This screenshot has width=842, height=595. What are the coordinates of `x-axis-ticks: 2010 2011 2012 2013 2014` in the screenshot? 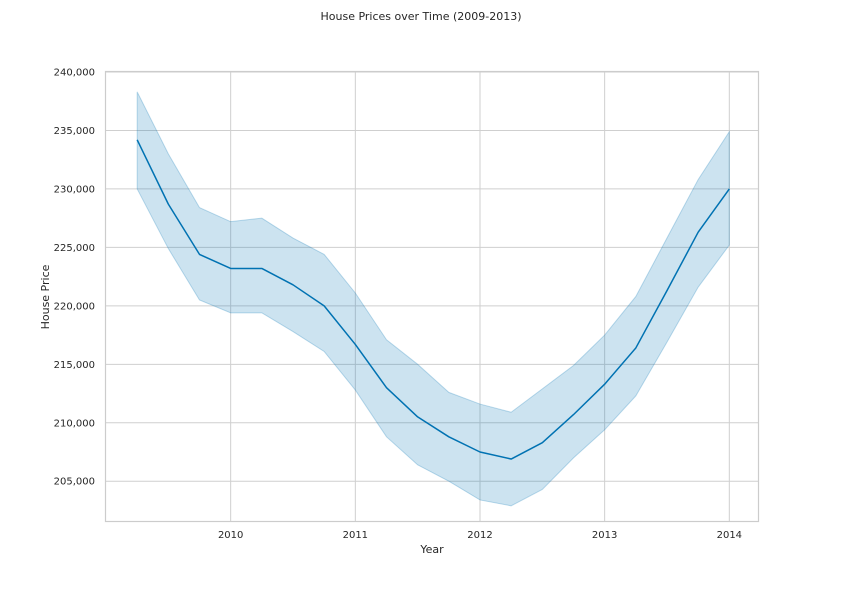 It's located at (480, 535).